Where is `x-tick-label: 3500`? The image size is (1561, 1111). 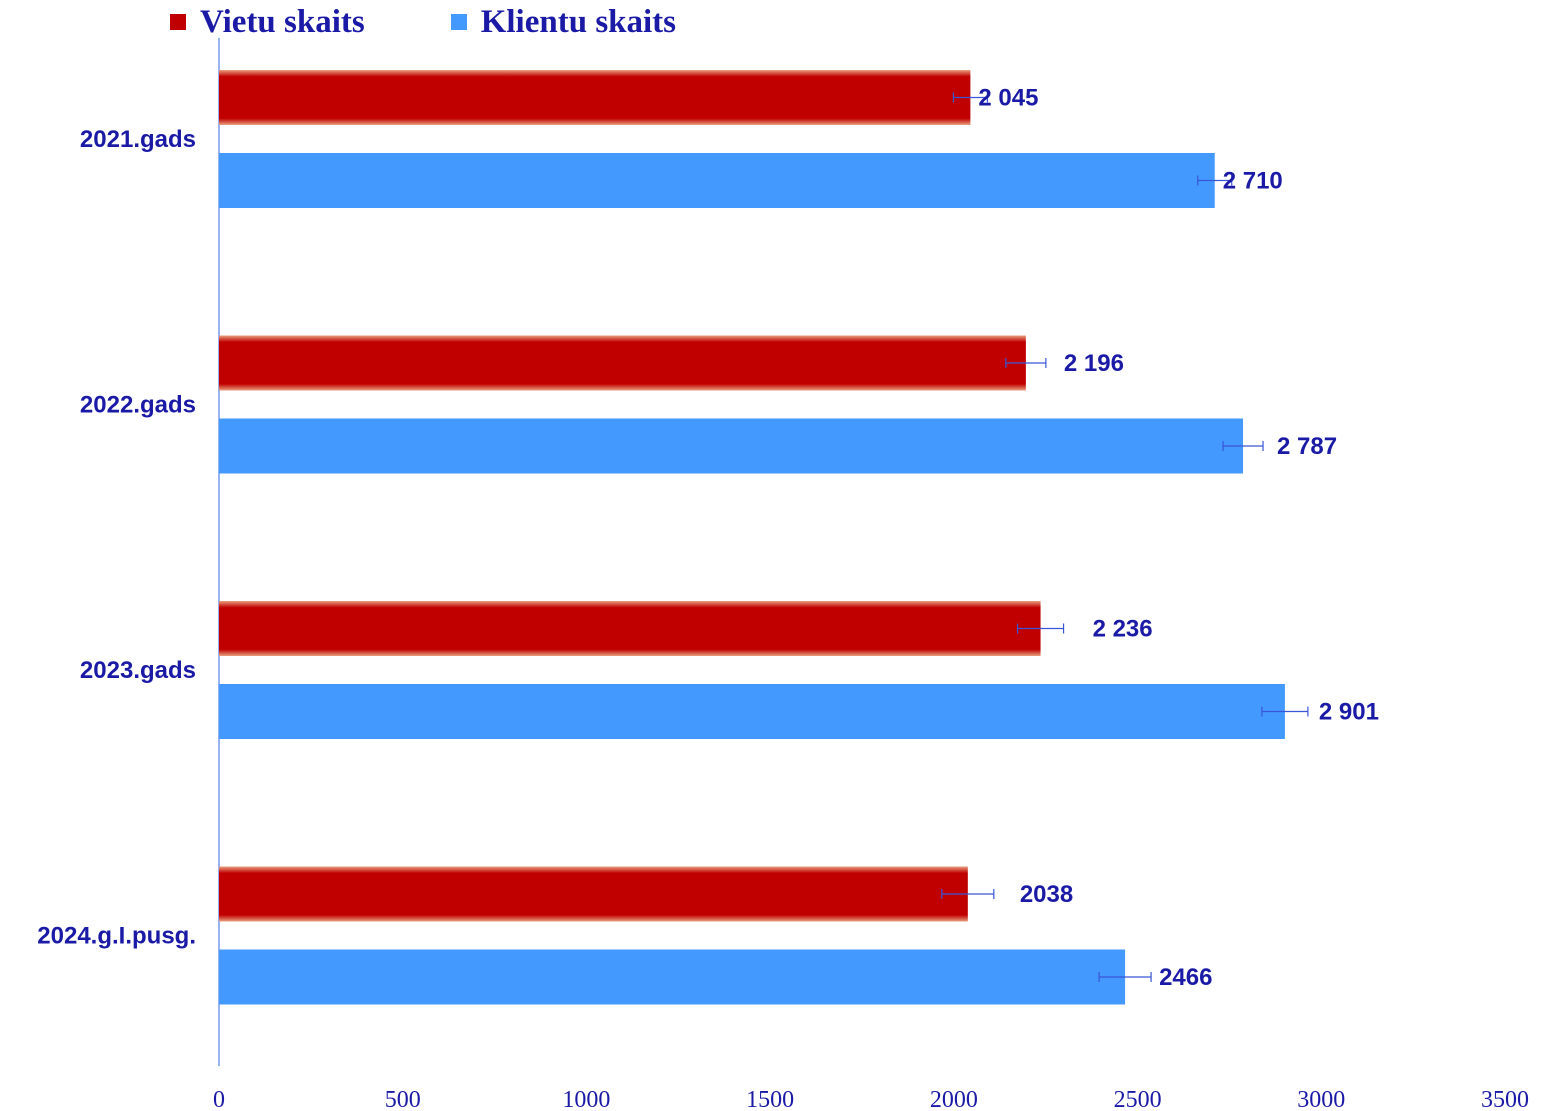 x-tick-label: 3500 is located at coordinates (1505, 1099).